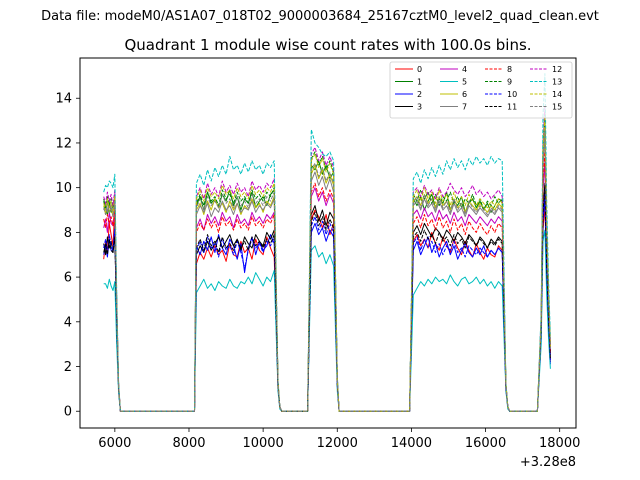  What do you see at coordinates (512, 107) in the screenshot?
I see `legend-label-11: 11` at bounding box center [512, 107].